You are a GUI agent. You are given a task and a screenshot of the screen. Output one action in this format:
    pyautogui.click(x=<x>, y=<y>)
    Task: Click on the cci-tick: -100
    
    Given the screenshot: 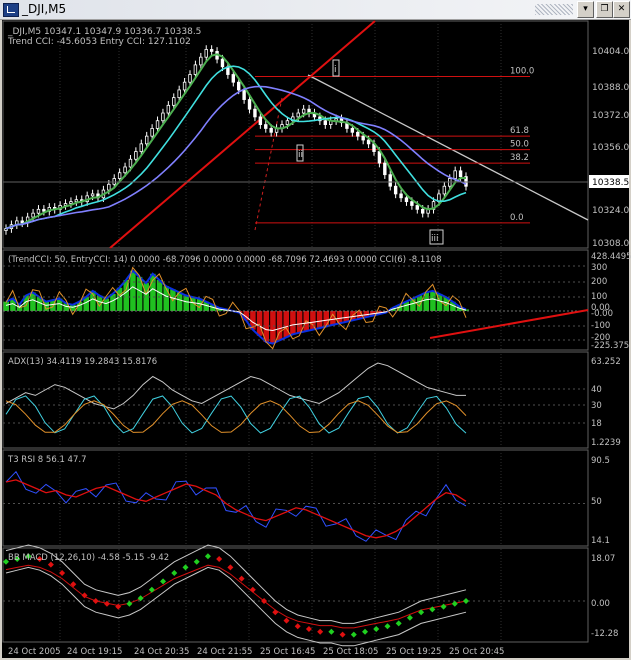 What is the action you would take?
    pyautogui.click(x=600, y=326)
    